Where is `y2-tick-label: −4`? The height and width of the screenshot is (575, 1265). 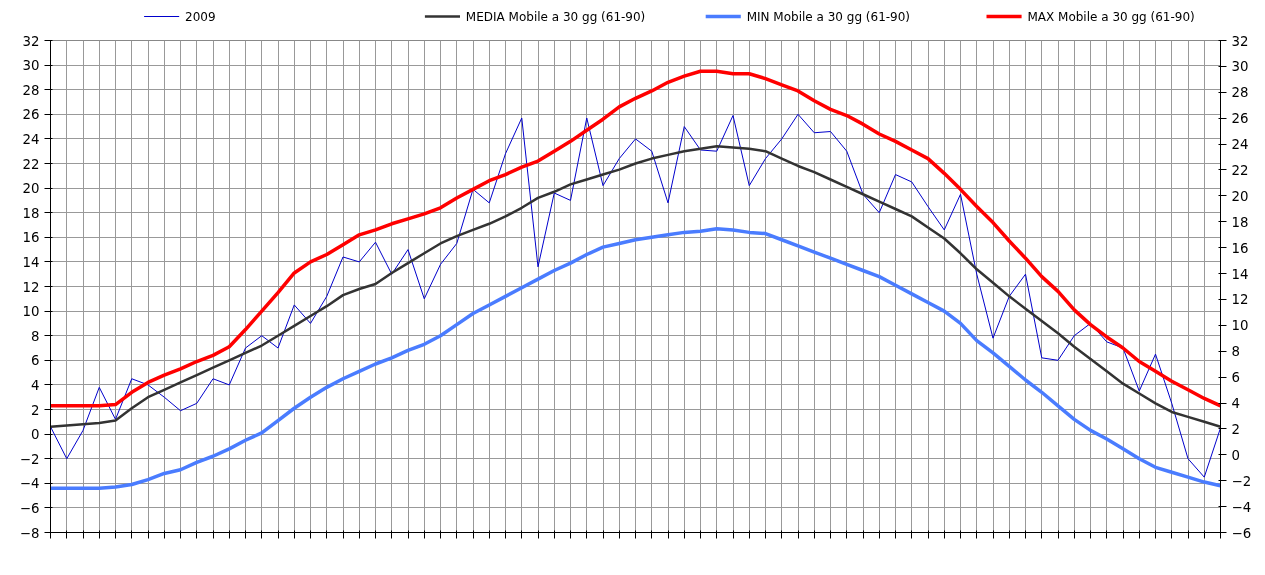
y2-tick-label: −4 is located at coordinates (1241, 507).